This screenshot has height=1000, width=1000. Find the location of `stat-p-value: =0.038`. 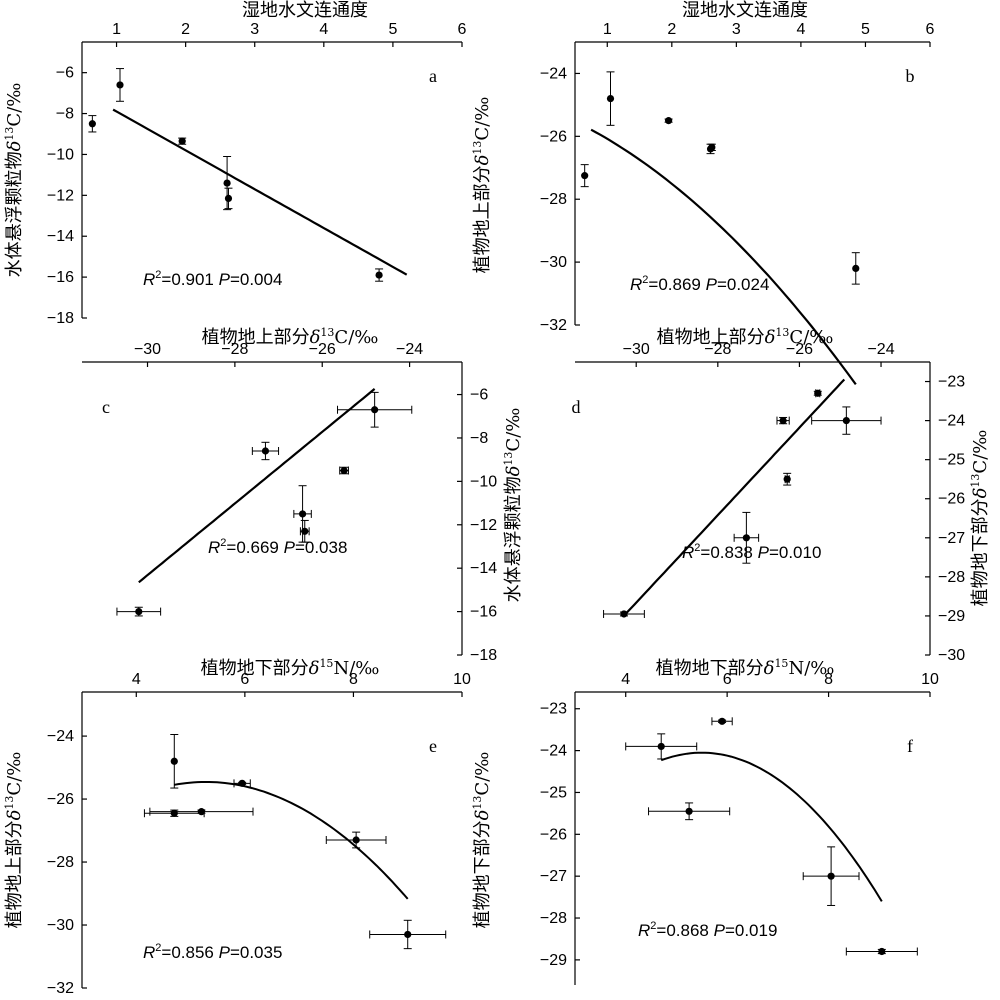

stat-p-value: =0.038 is located at coordinates (321, 547).